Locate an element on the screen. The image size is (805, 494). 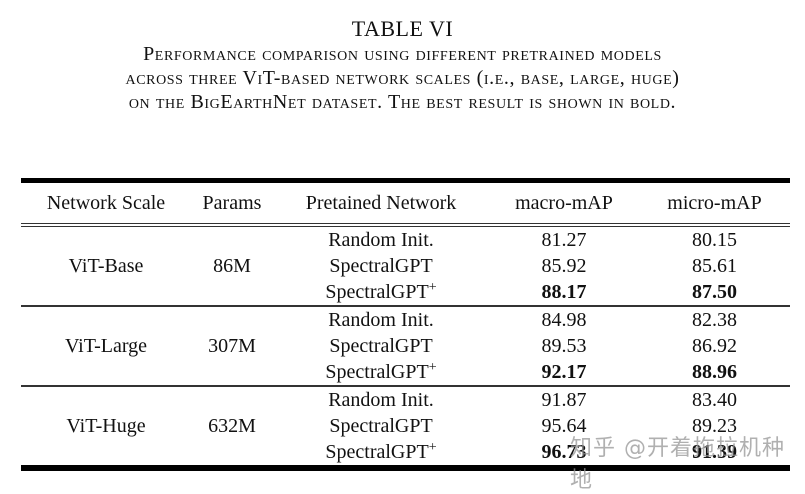
macro-map-cell: 89.53 is located at coordinates (564, 346).